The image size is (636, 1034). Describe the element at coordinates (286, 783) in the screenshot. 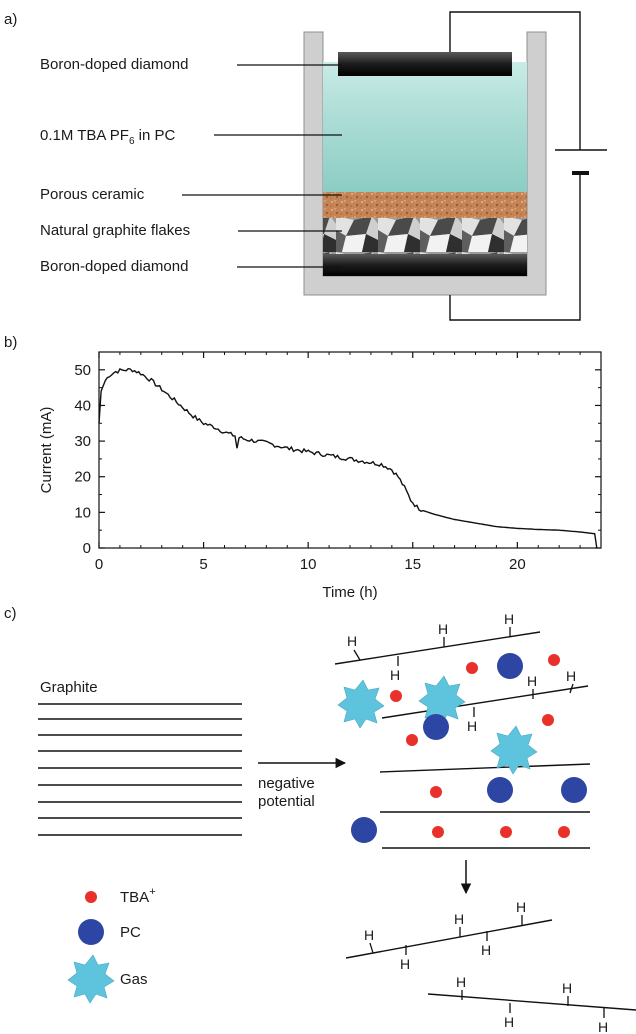

I see `arrow-text-negative: negative` at that location.